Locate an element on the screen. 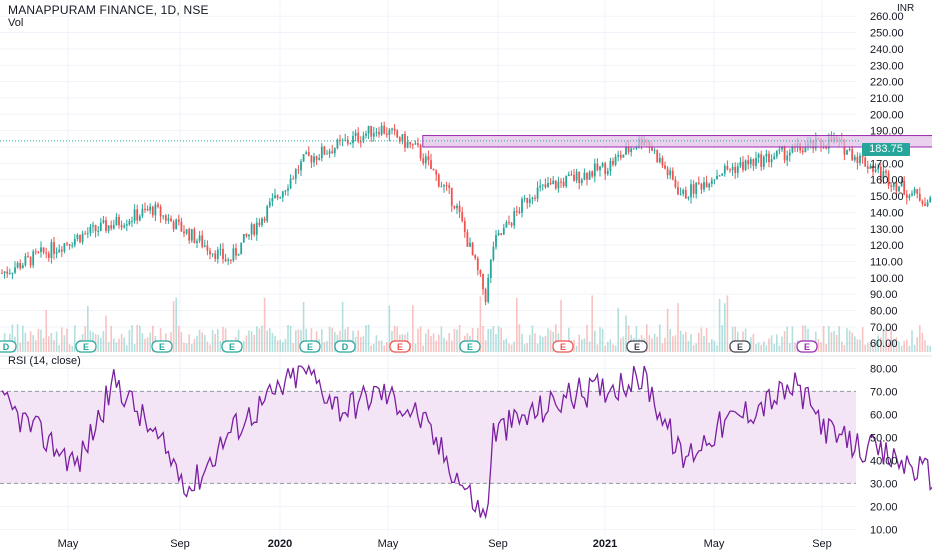  price-tick-label: 100.00 is located at coordinates (887, 279).